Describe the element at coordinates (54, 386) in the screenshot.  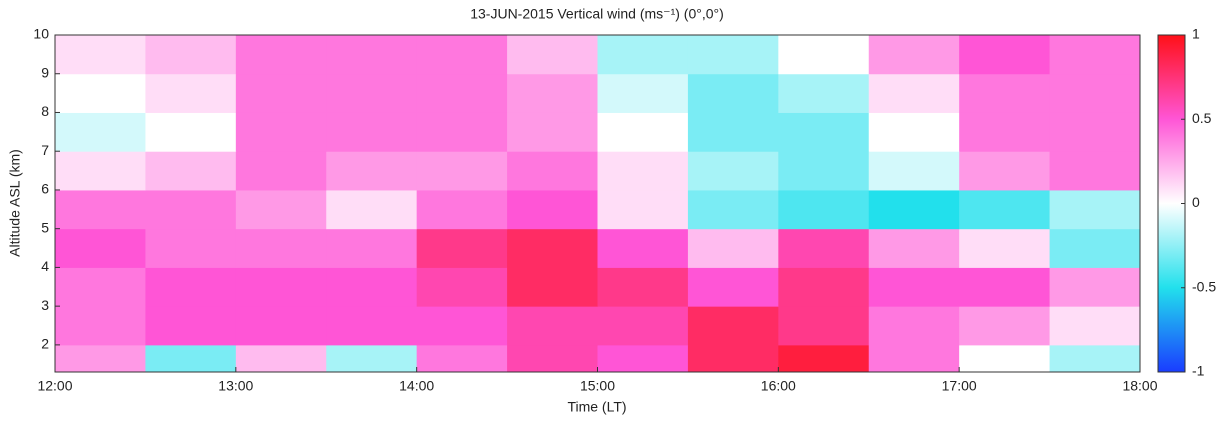
I see `x-tick-label: 12:00` at that location.